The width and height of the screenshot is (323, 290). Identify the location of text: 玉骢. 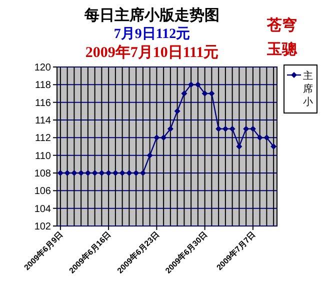
(282, 49).